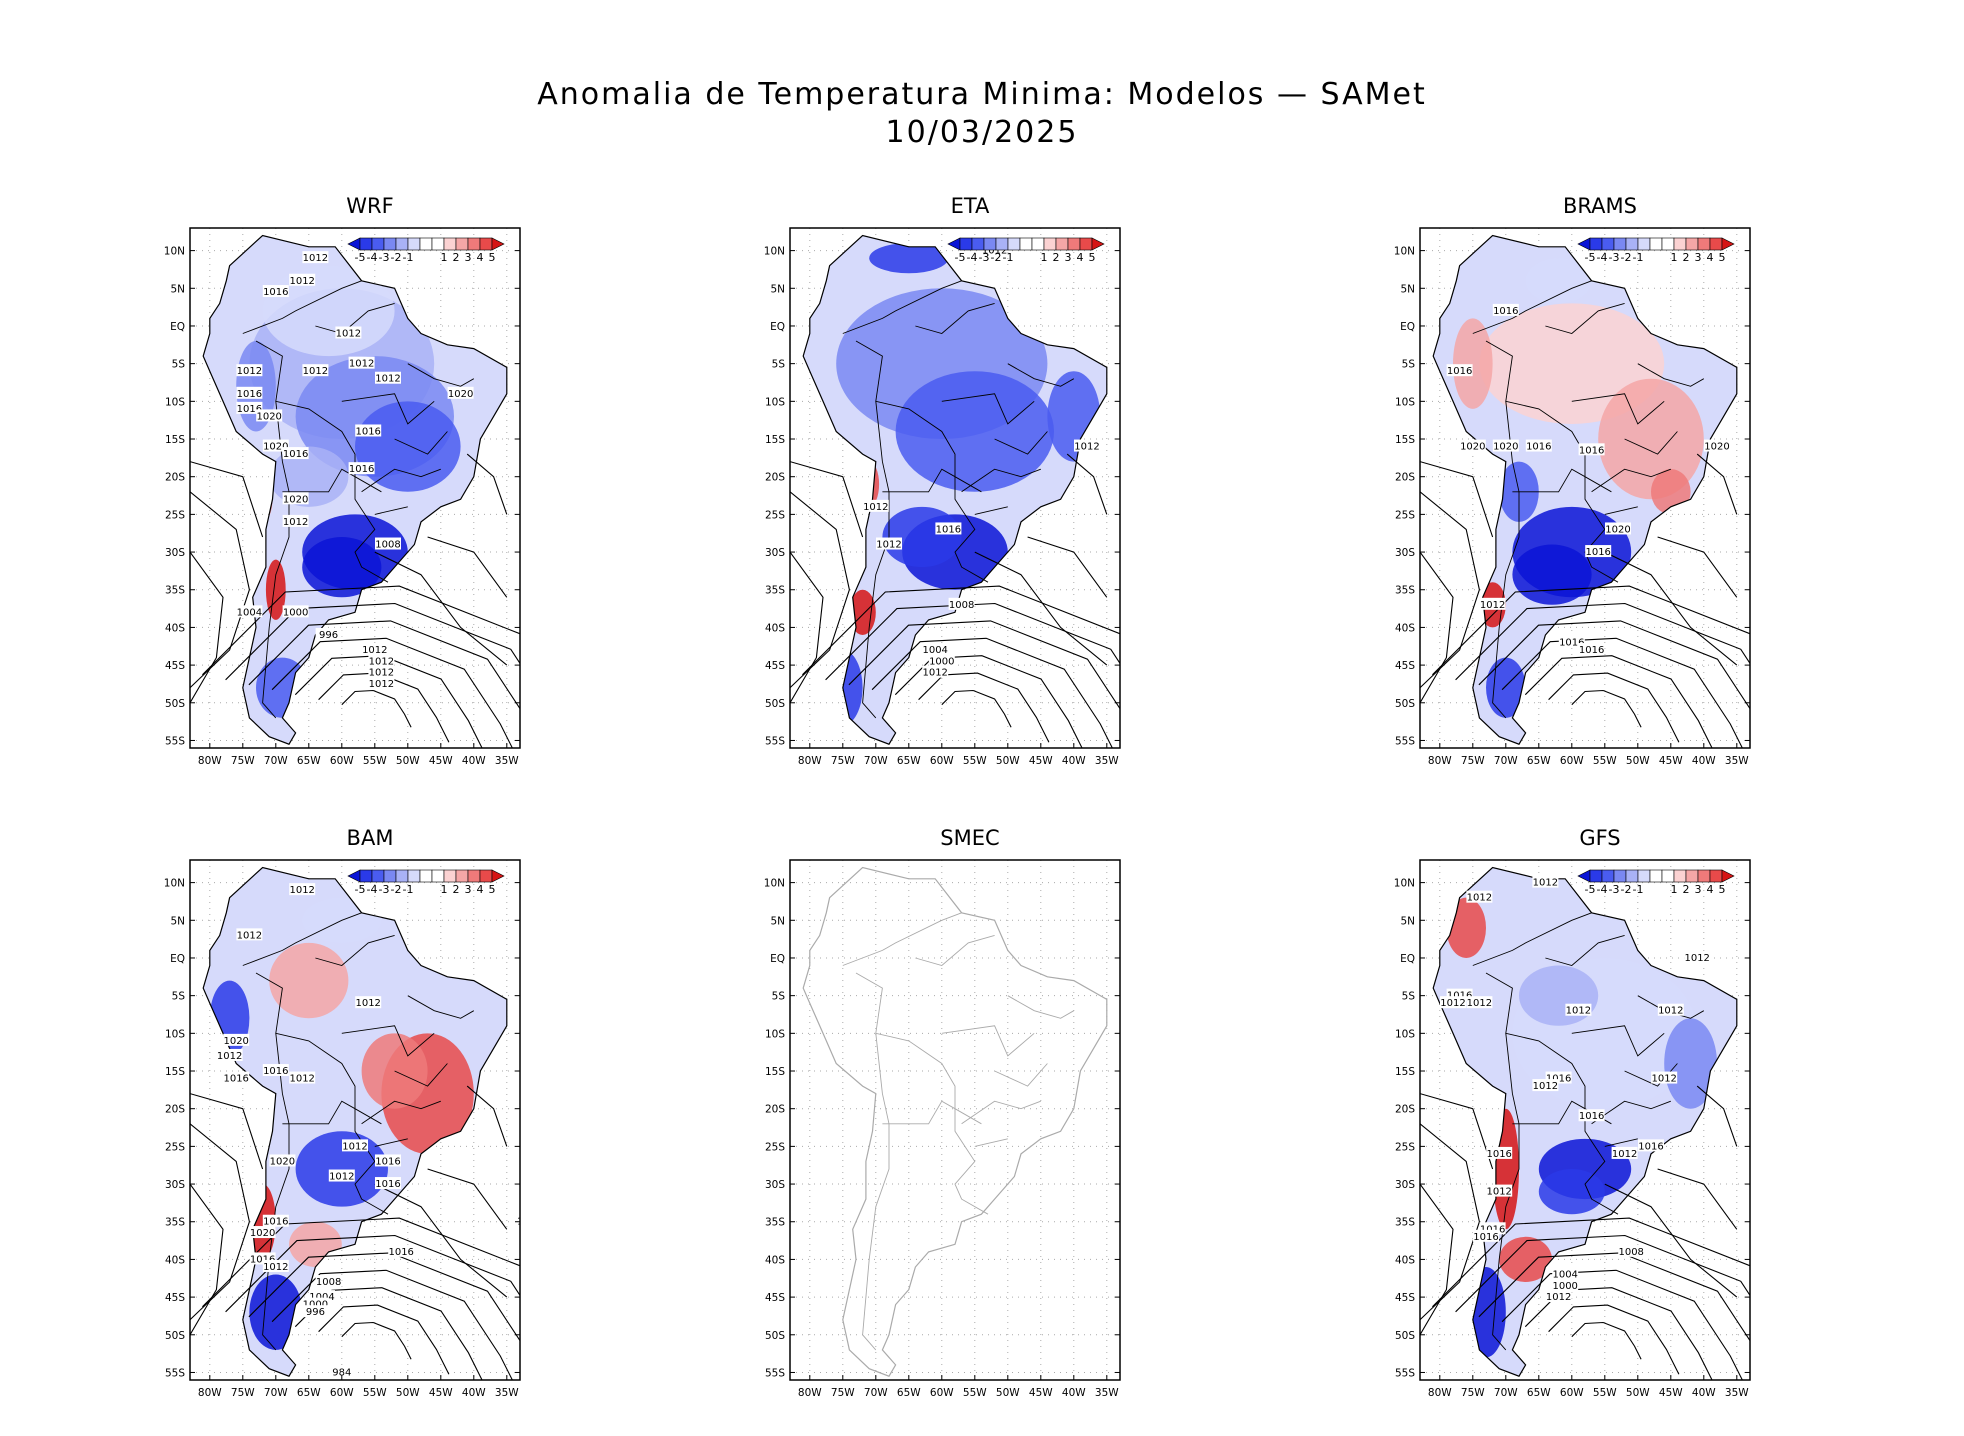 The height and width of the screenshot is (1436, 1964). What do you see at coordinates (341, 1372) in the screenshot?
I see `isobar-label: 984` at bounding box center [341, 1372].